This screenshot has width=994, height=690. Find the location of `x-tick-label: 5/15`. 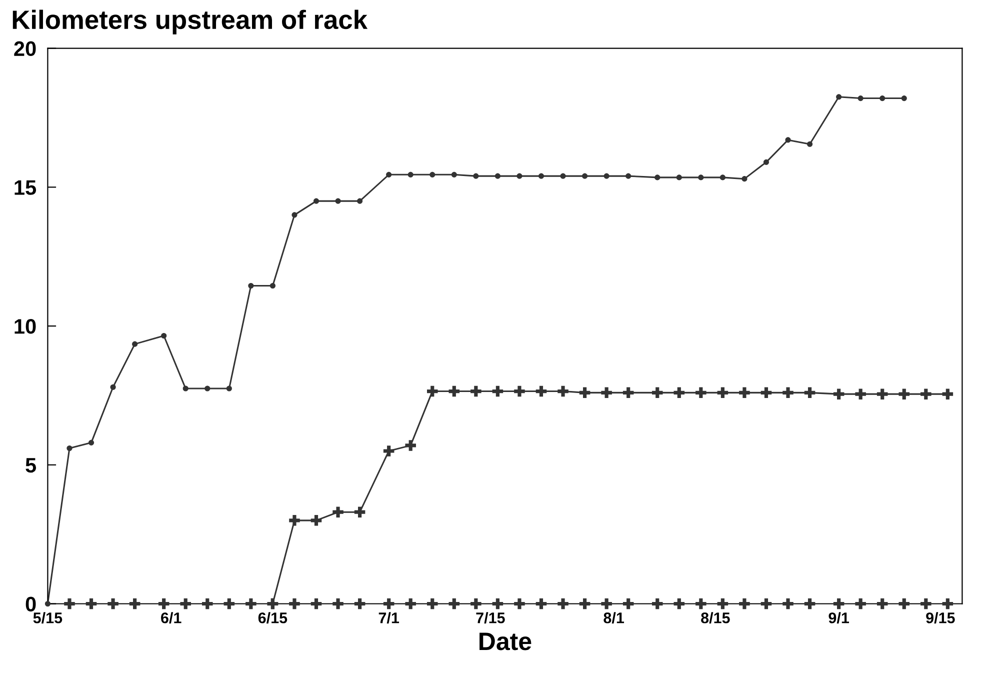

x-tick-label: 5/15 is located at coordinates (47, 618).